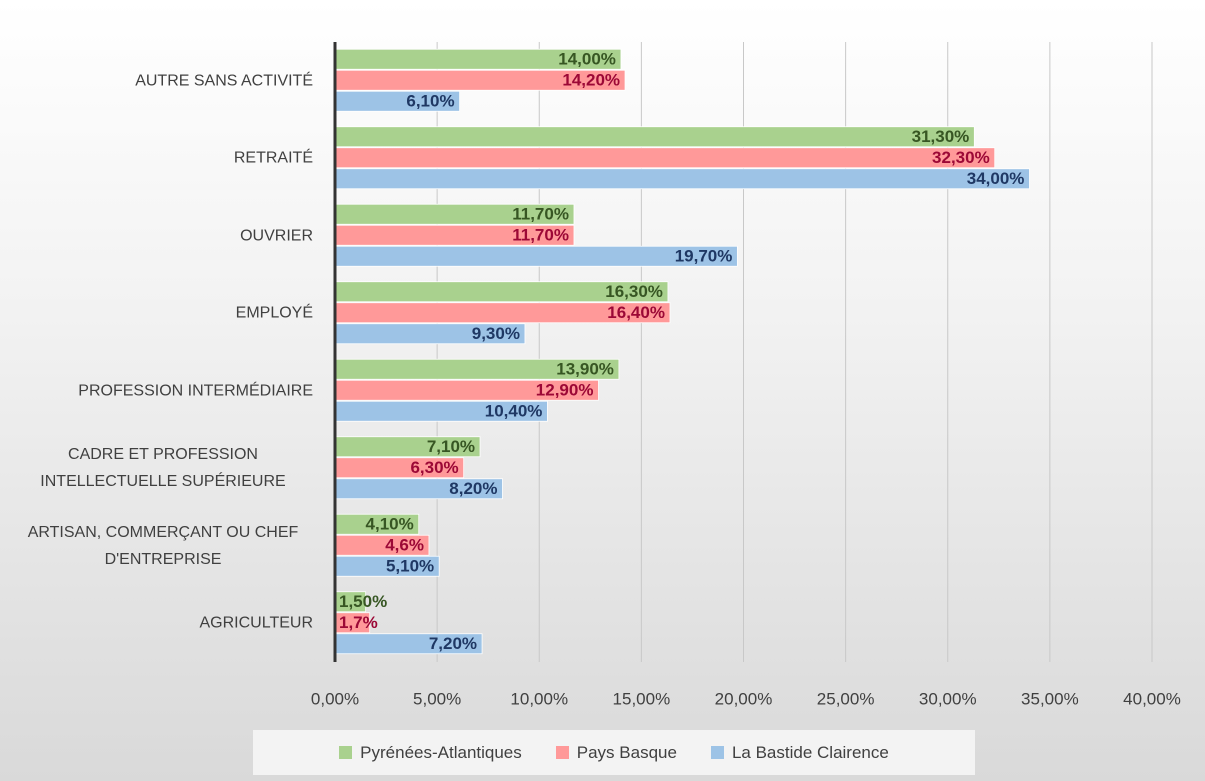  I want to click on x-tick-label: 35,00%, so click(1050, 698).